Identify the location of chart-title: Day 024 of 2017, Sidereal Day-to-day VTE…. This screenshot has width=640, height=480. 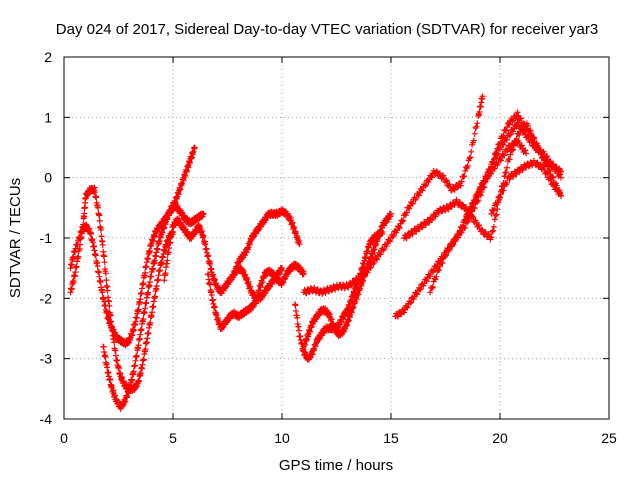
(327, 29).